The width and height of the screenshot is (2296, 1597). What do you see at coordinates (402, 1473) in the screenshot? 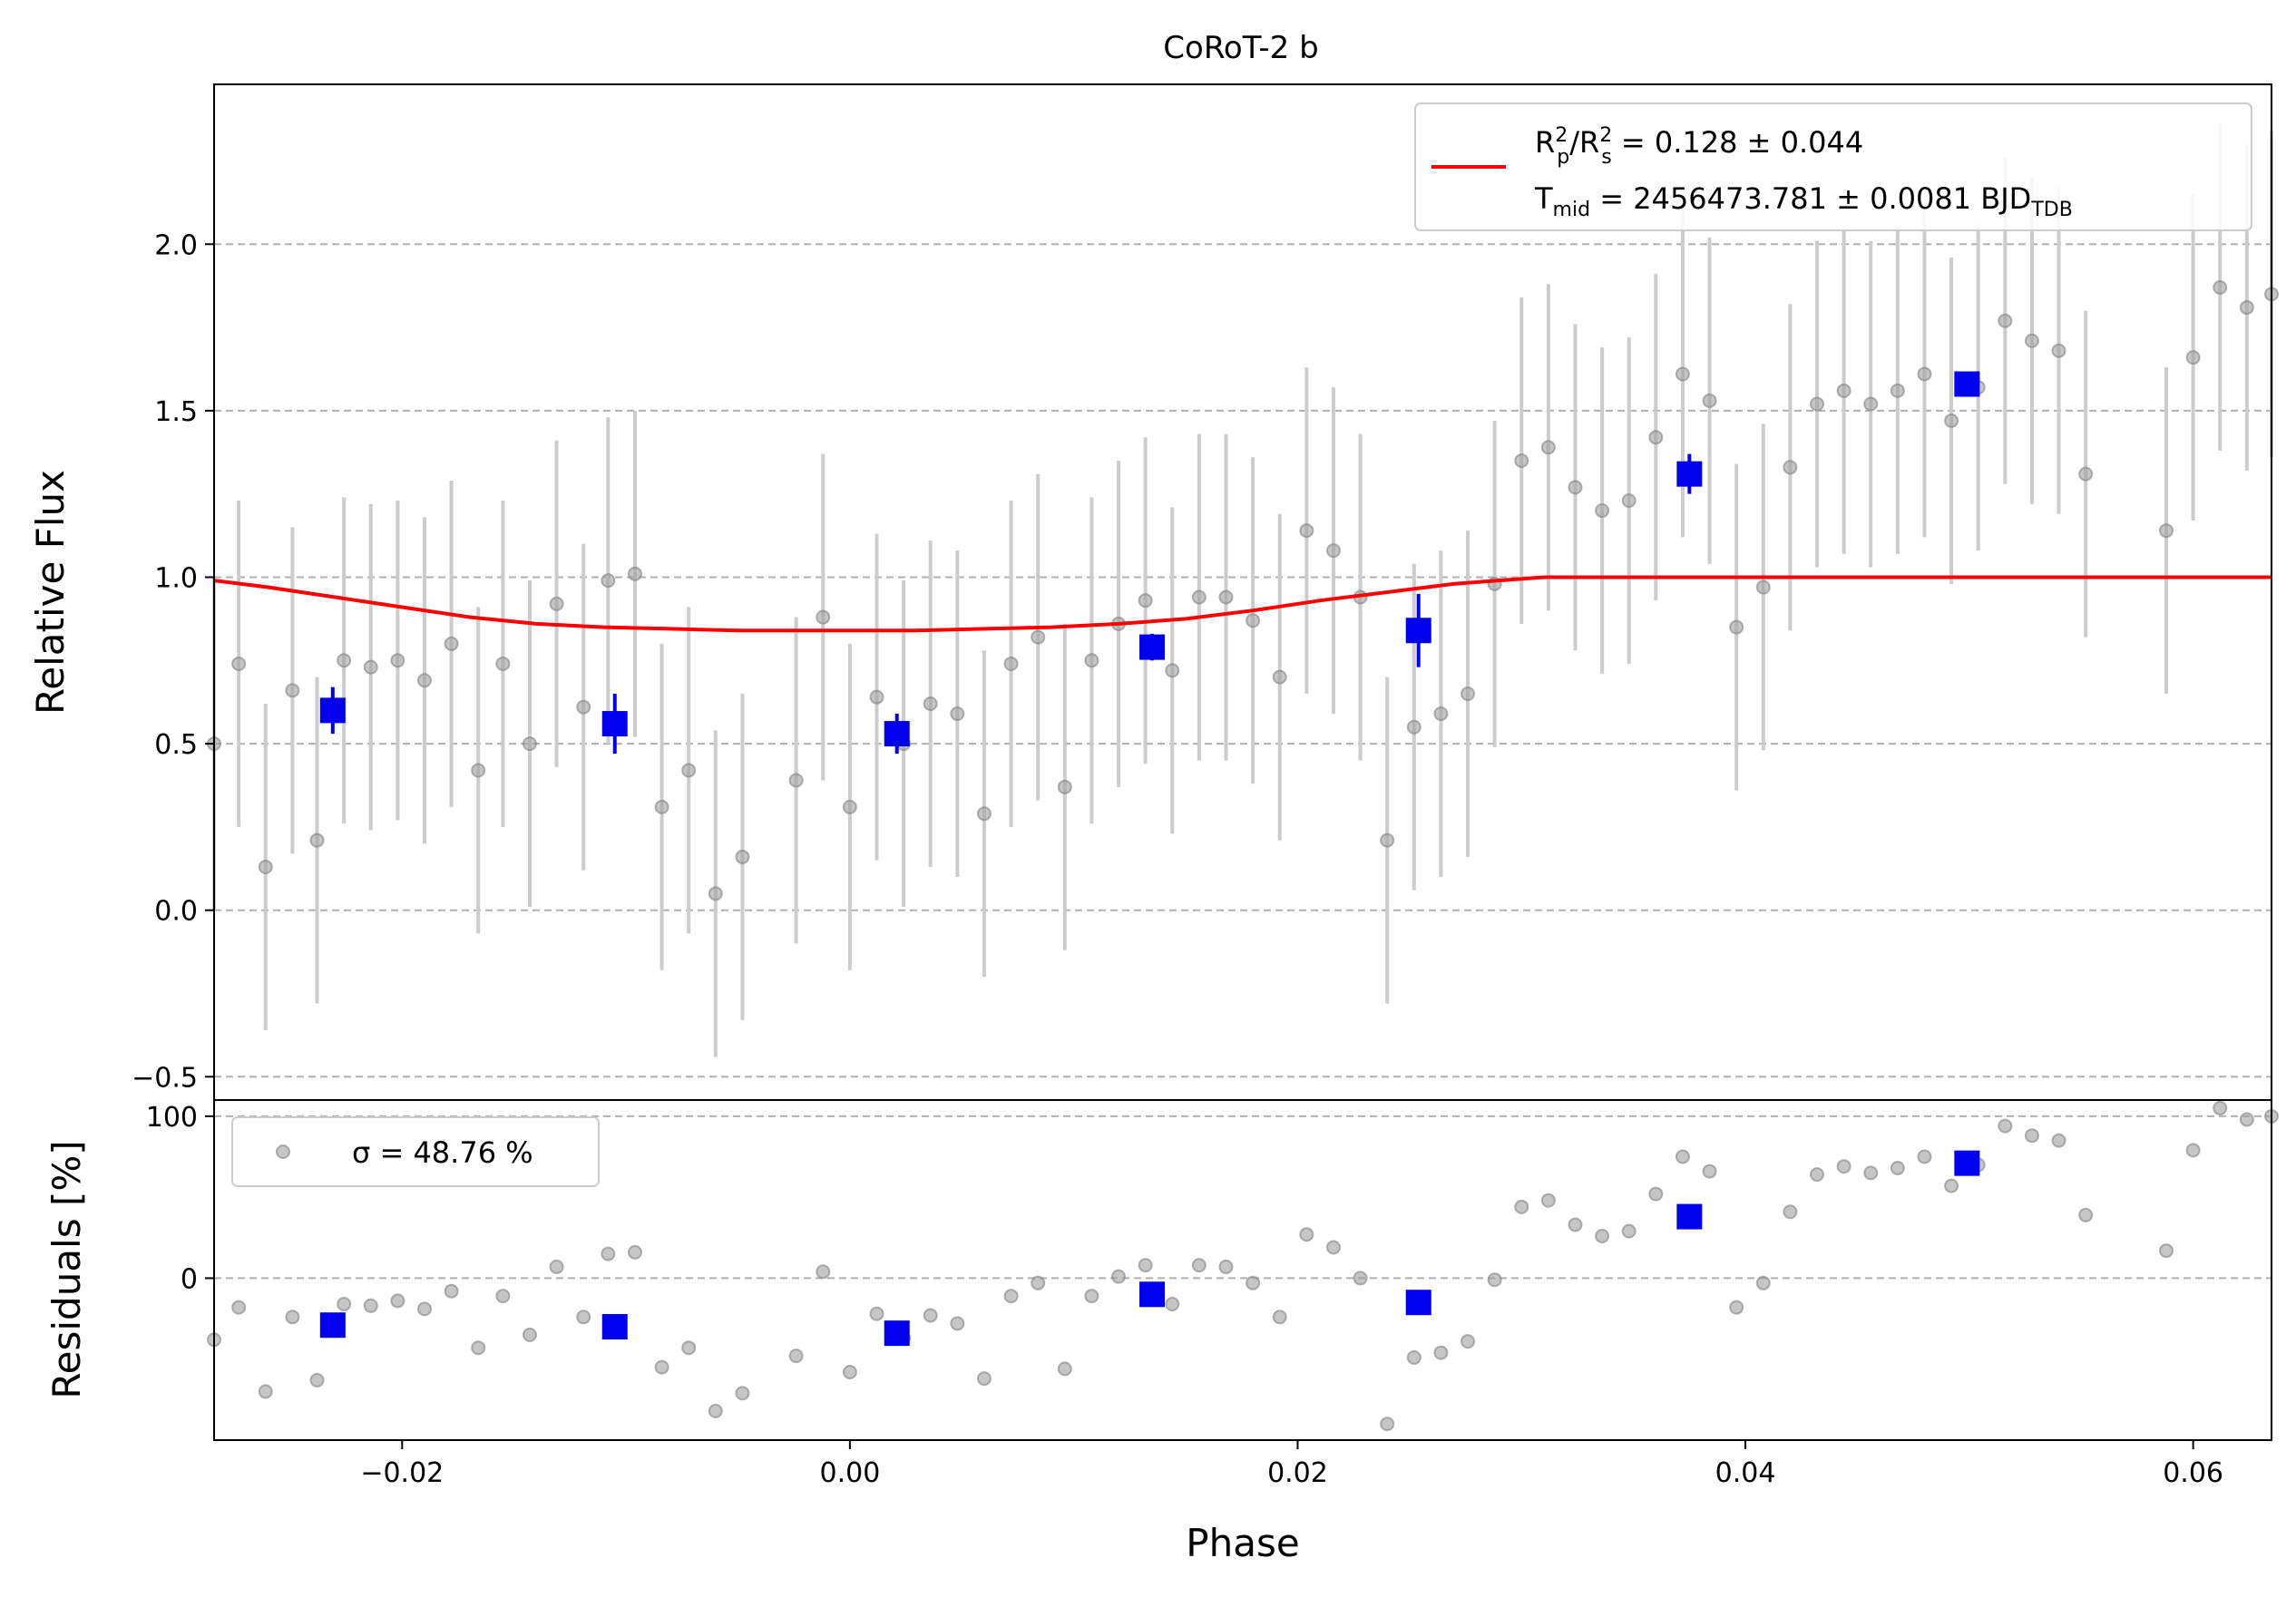
I see `x-tick-label: −0.02` at bounding box center [402, 1473].